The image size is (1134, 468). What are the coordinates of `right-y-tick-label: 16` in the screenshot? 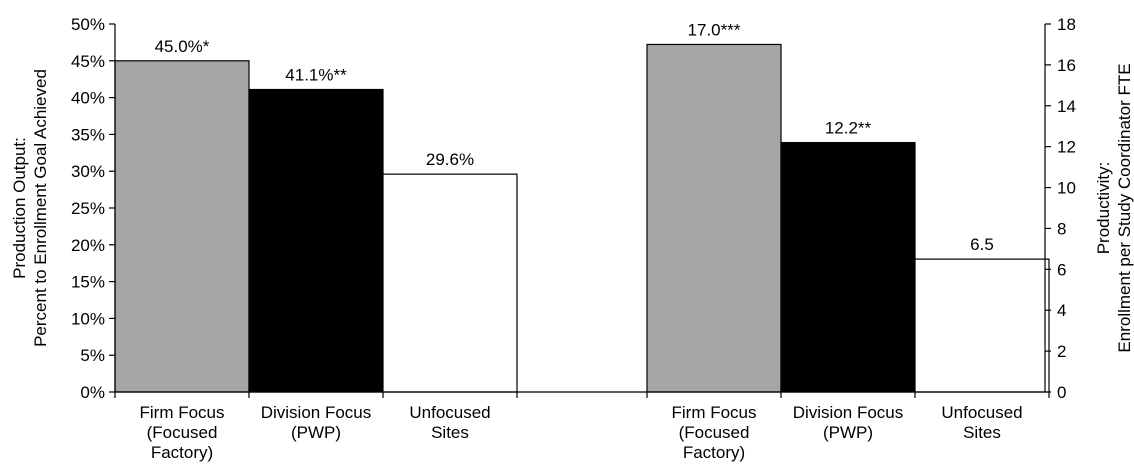 It's located at (1066, 65).